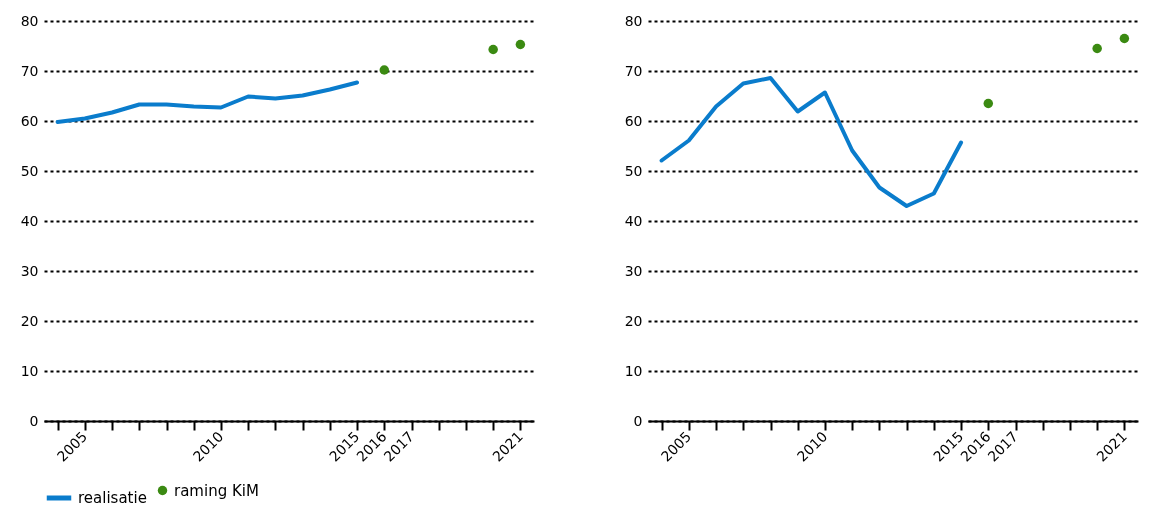 This screenshot has width=1160, height=523. I want to click on legend-label: realisatie, so click(112, 498).